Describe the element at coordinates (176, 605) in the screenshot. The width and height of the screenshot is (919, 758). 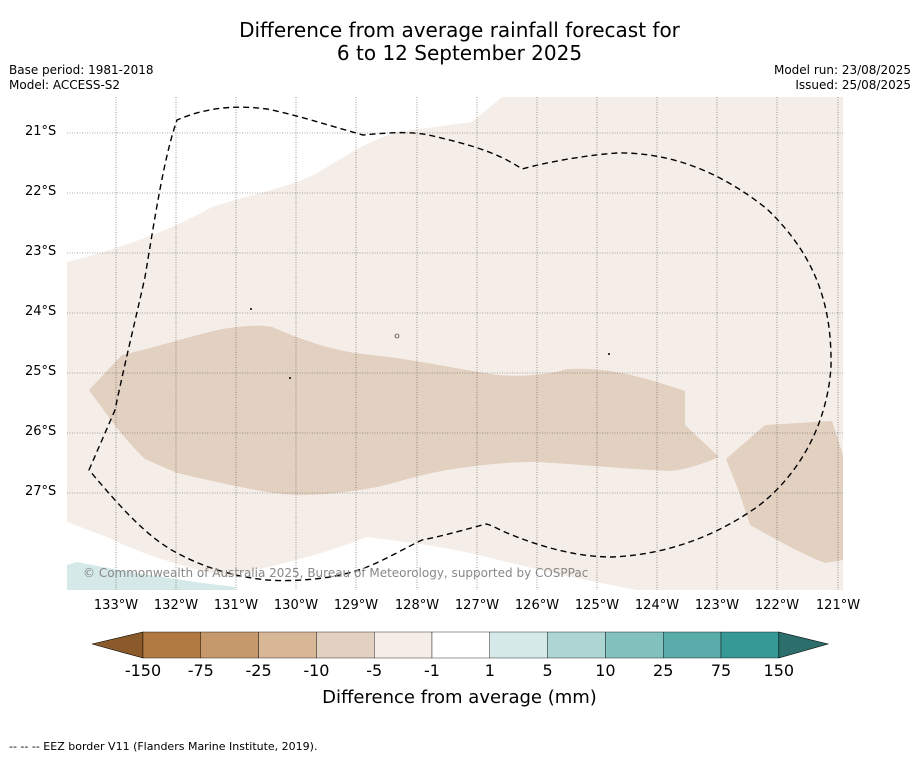
I see `lon-label: 132°W` at that location.